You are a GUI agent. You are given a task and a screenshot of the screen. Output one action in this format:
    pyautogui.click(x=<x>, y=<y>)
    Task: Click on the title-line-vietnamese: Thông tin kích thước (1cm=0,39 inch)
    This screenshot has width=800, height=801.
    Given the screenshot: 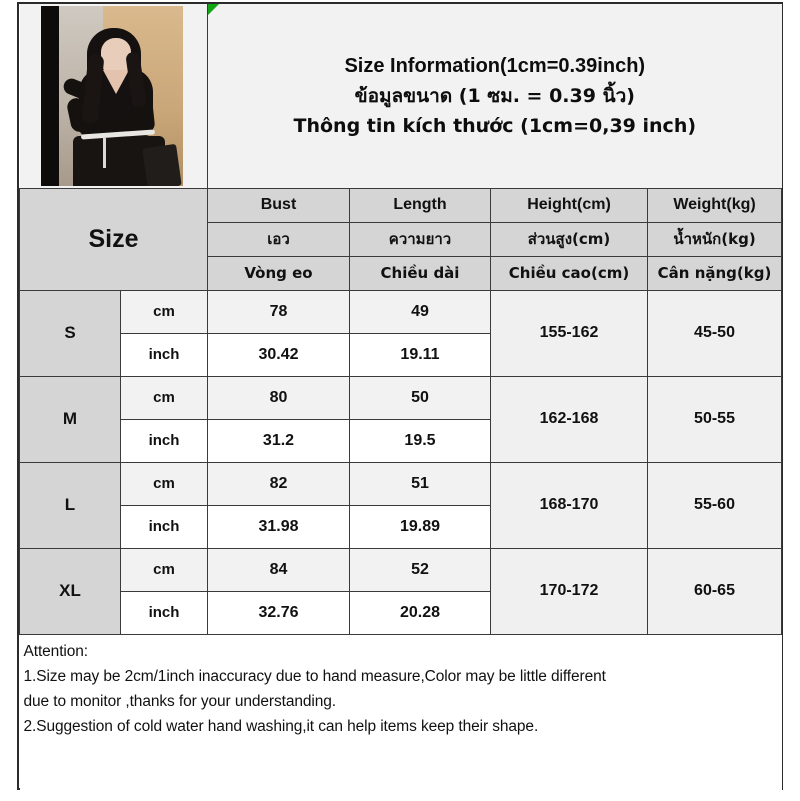 What is the action you would take?
    pyautogui.click(x=495, y=125)
    